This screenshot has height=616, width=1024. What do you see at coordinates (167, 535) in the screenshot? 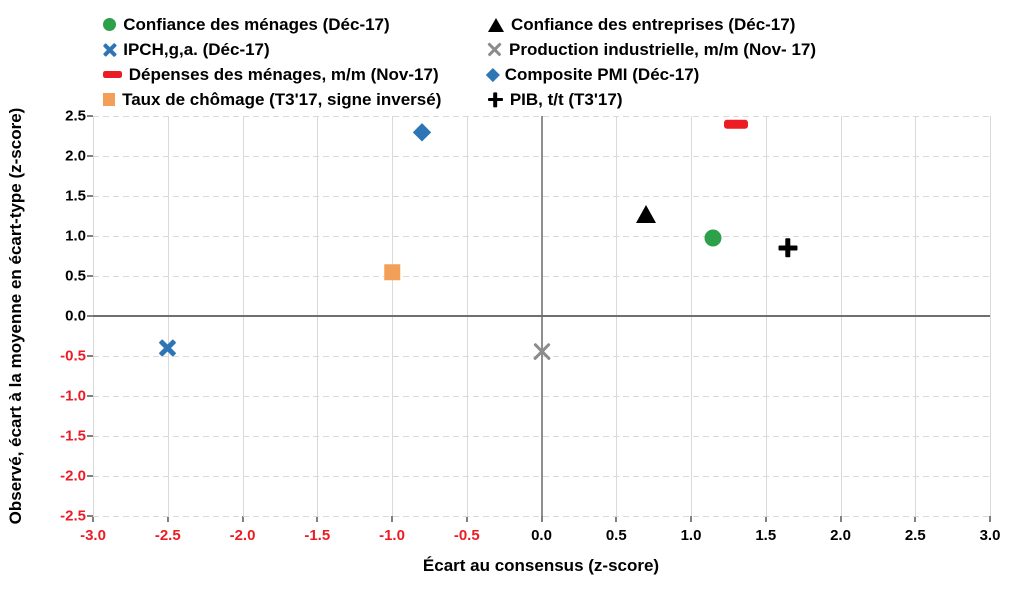
I see `x-tick-label: -2.5` at bounding box center [167, 535].